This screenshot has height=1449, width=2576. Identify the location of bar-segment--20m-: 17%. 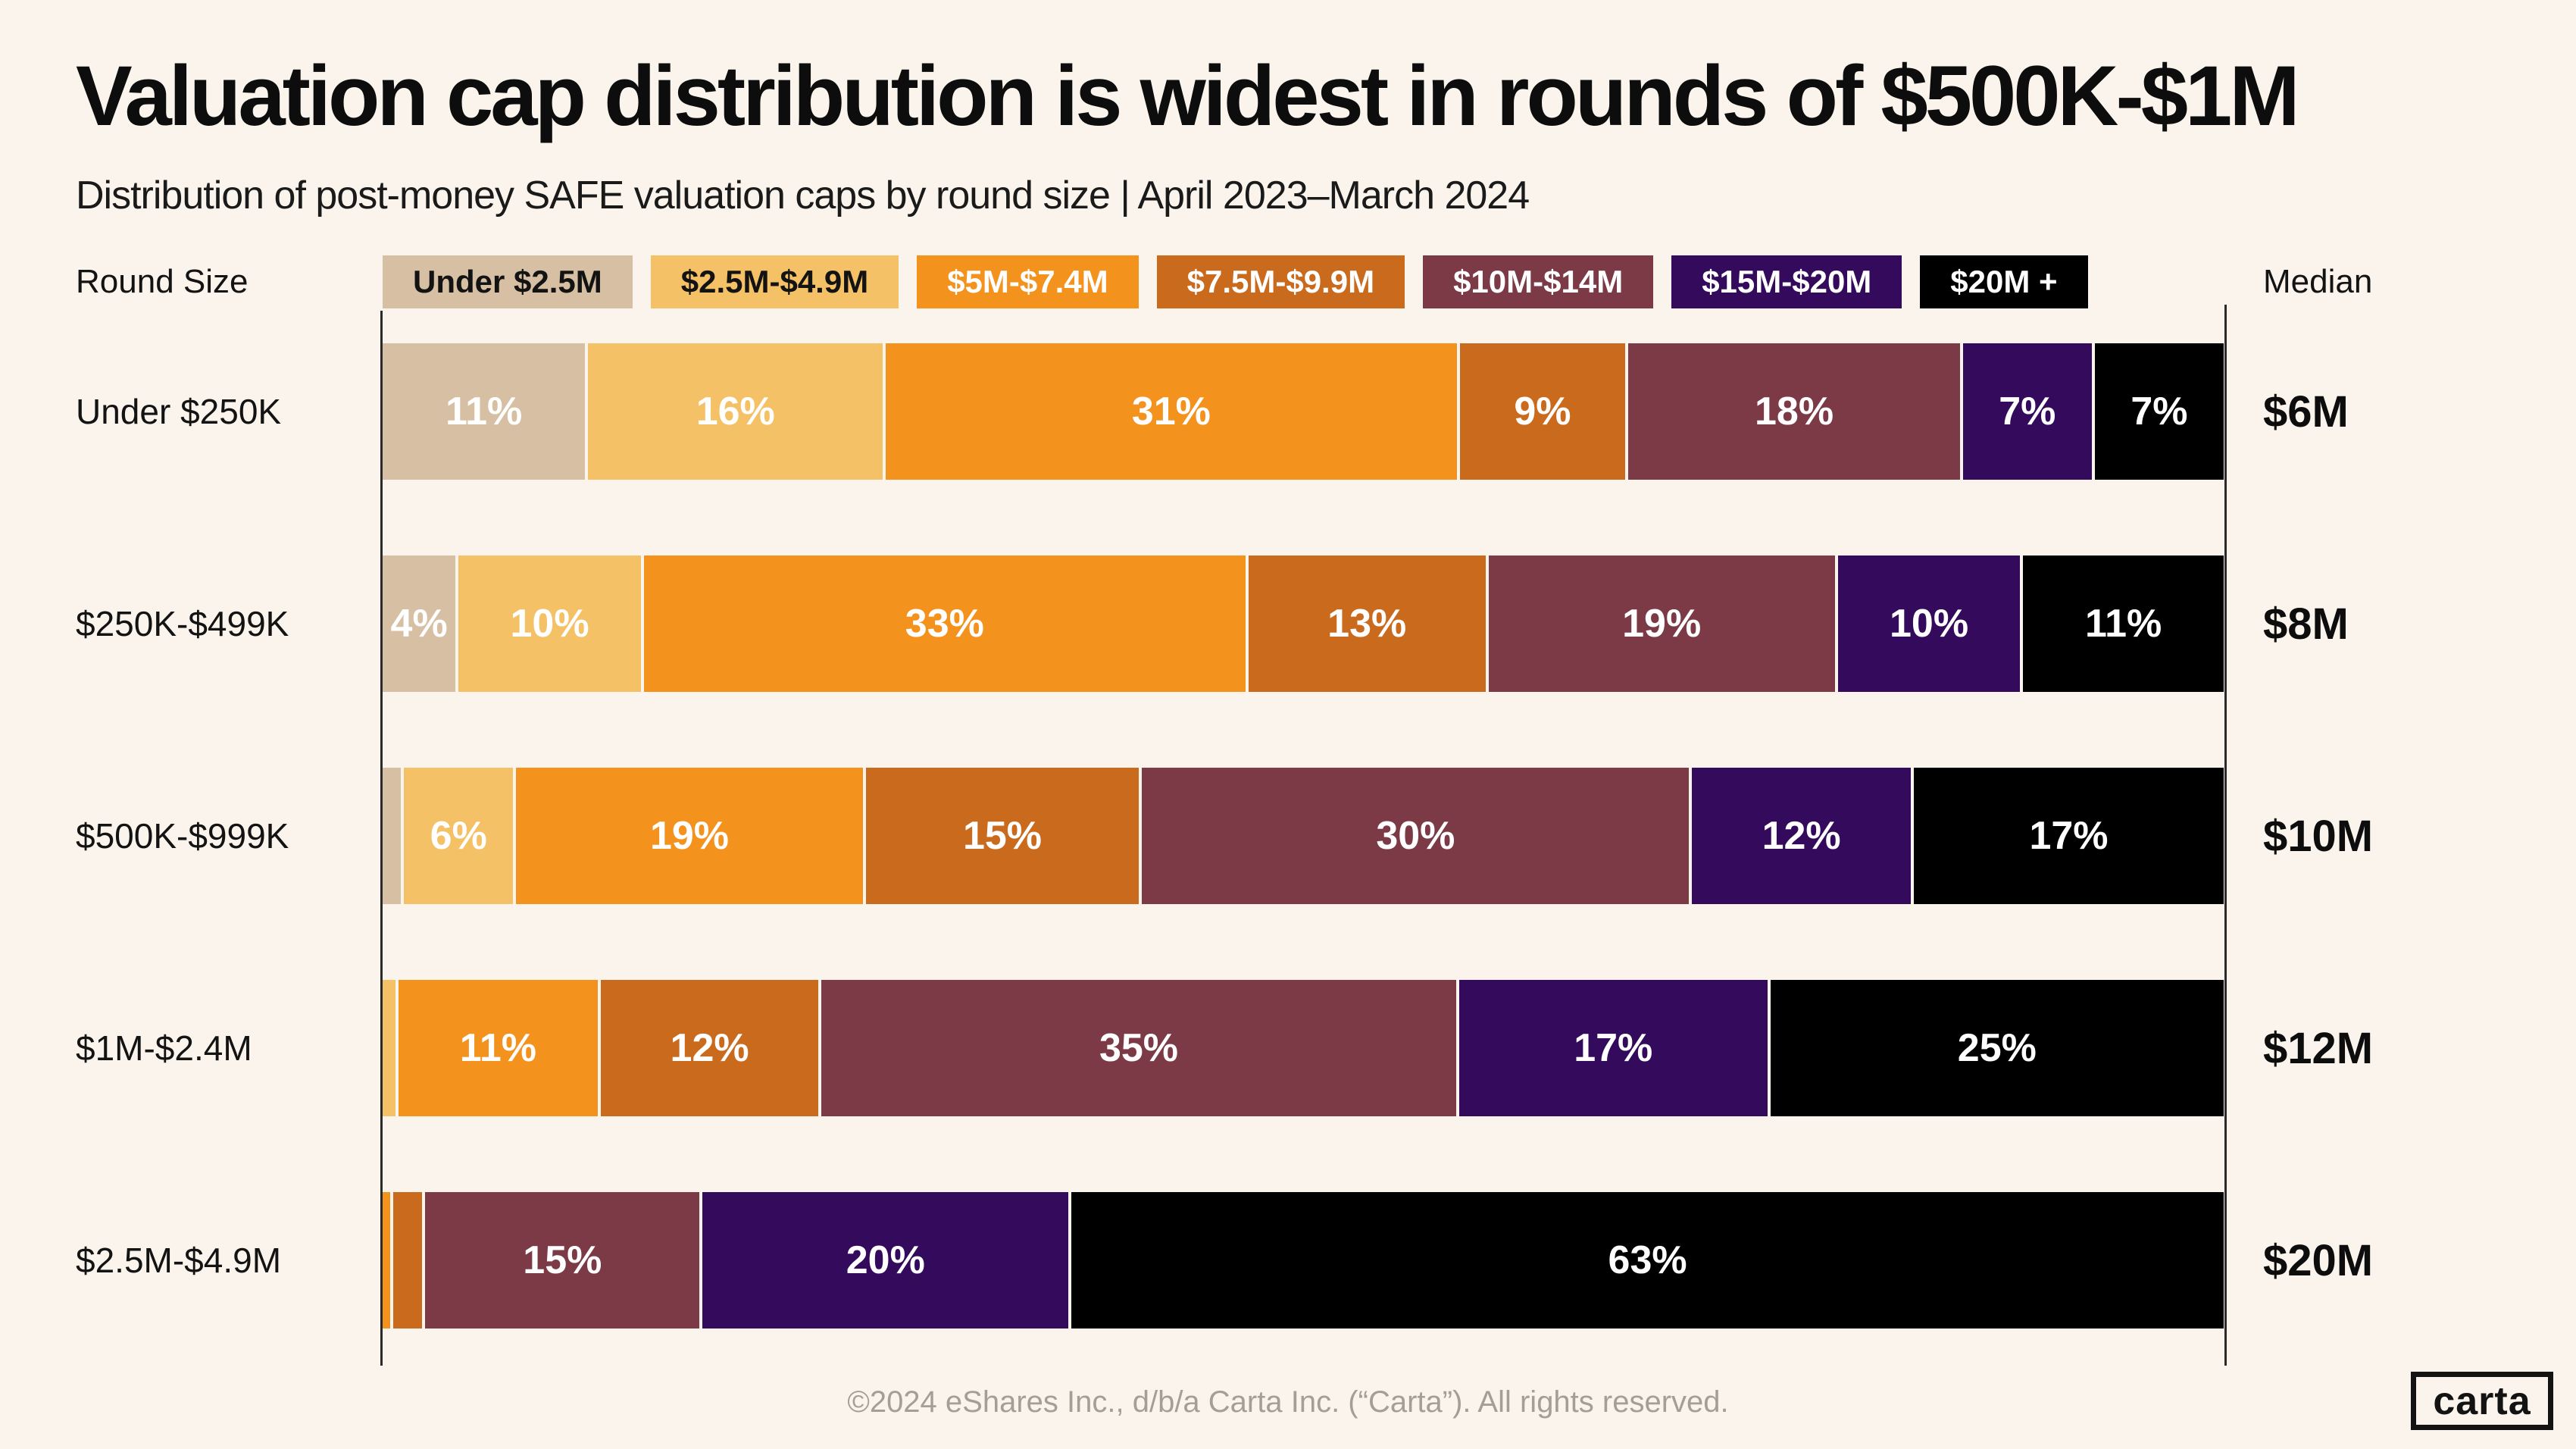
(2068, 836).